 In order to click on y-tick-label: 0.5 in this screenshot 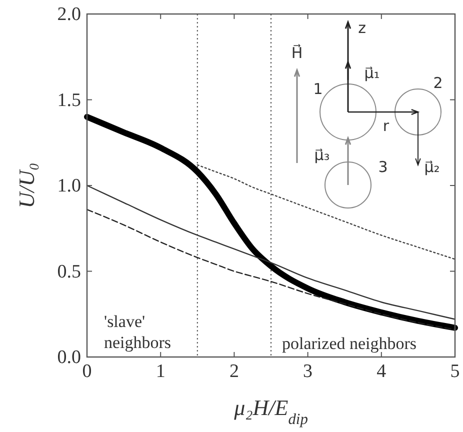, I will do `click(69, 271)`.